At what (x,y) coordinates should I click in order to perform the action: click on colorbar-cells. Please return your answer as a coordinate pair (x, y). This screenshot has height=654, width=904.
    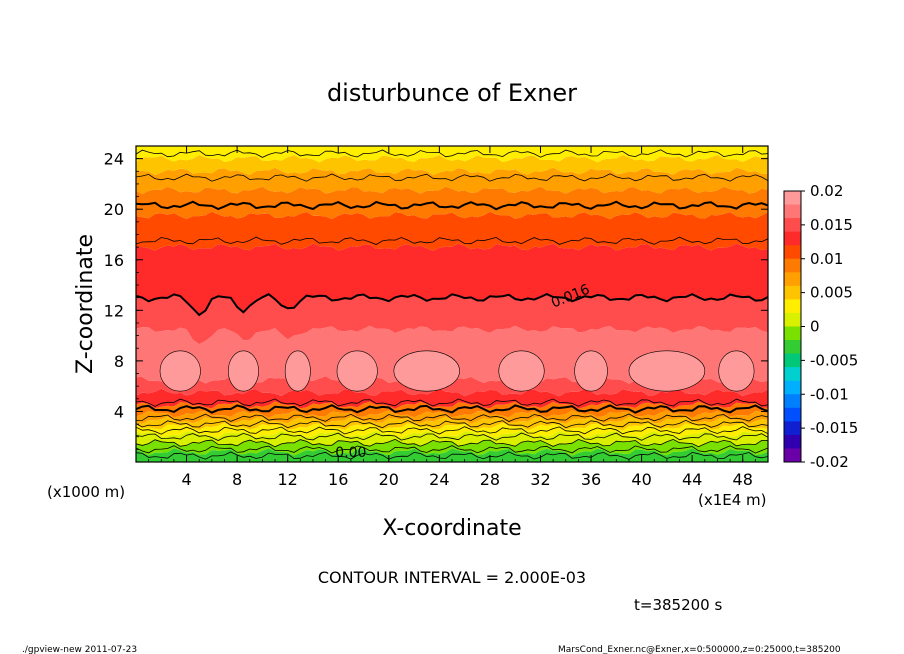
    Looking at the image, I should click on (792, 327).